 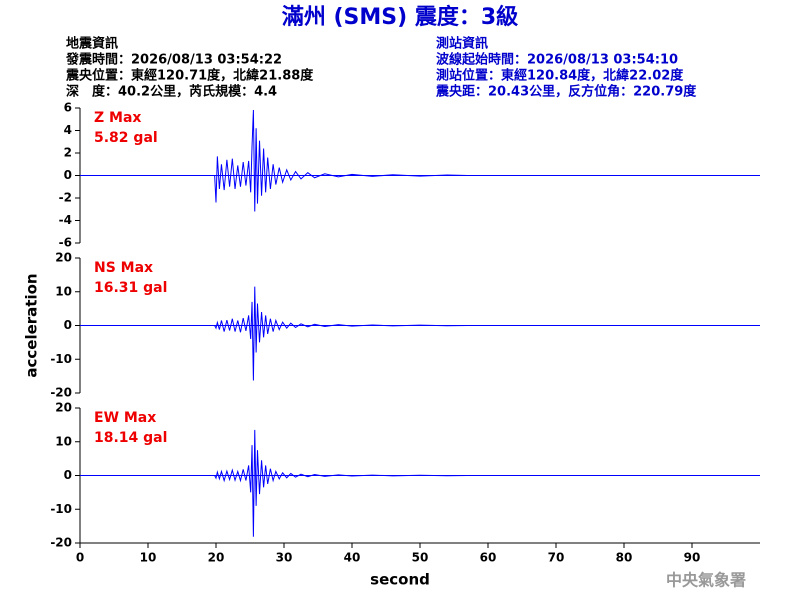 I want to click on x-tick-label: 10, so click(x=148, y=558).